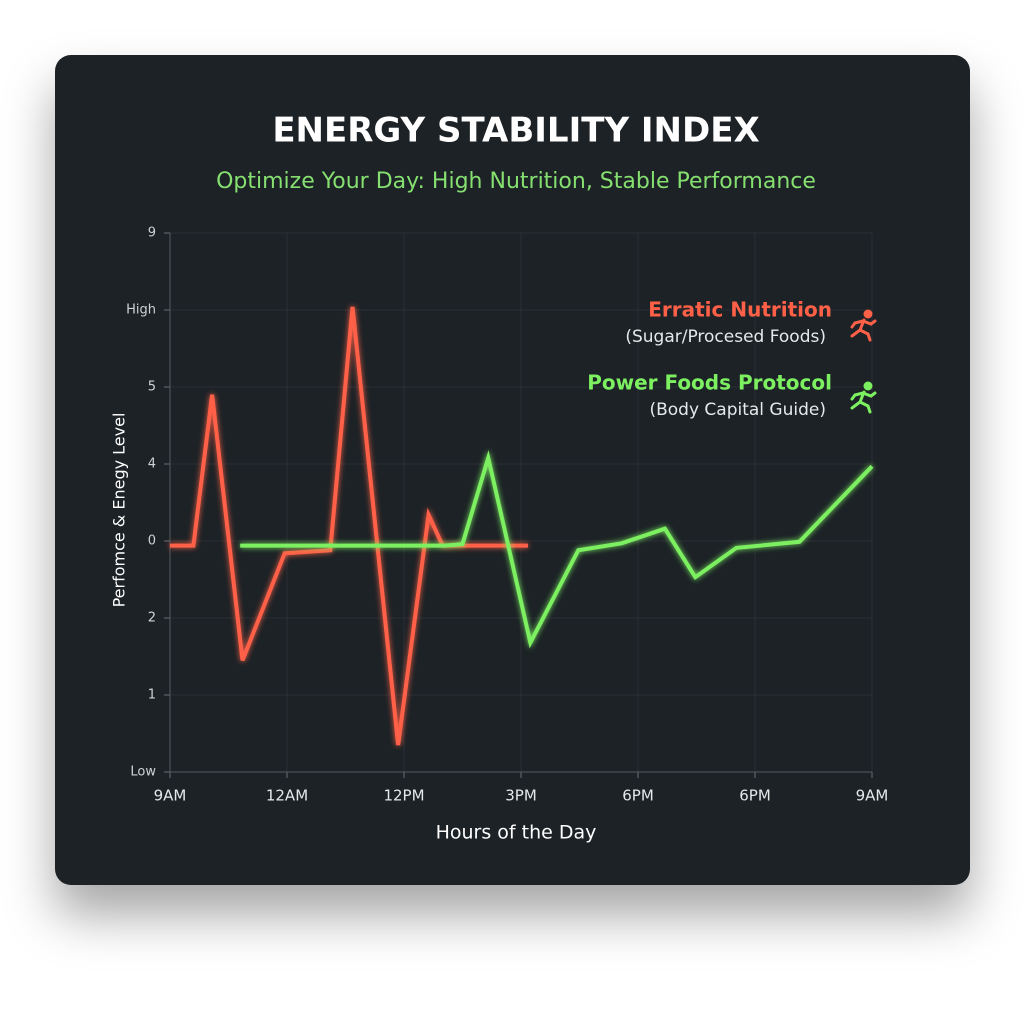 The height and width of the screenshot is (1028, 1024). Describe the element at coordinates (737, 410) in the screenshot. I see `legend-sublabel: (Body Capital Guide)` at that location.